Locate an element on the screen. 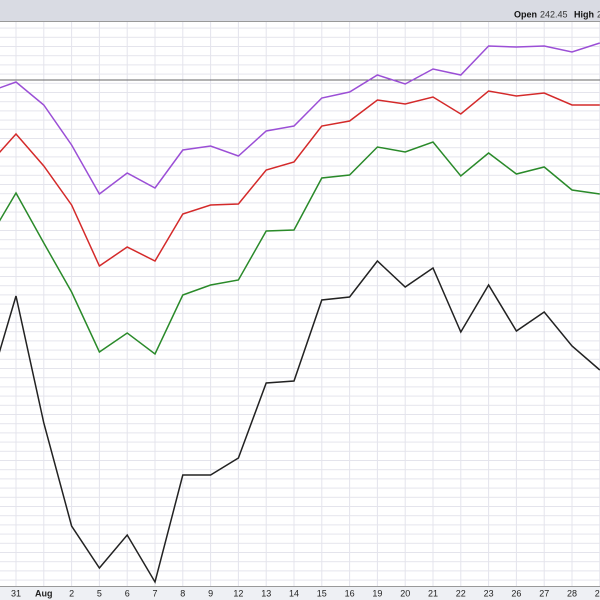  high-label: High is located at coordinates (584, 14).